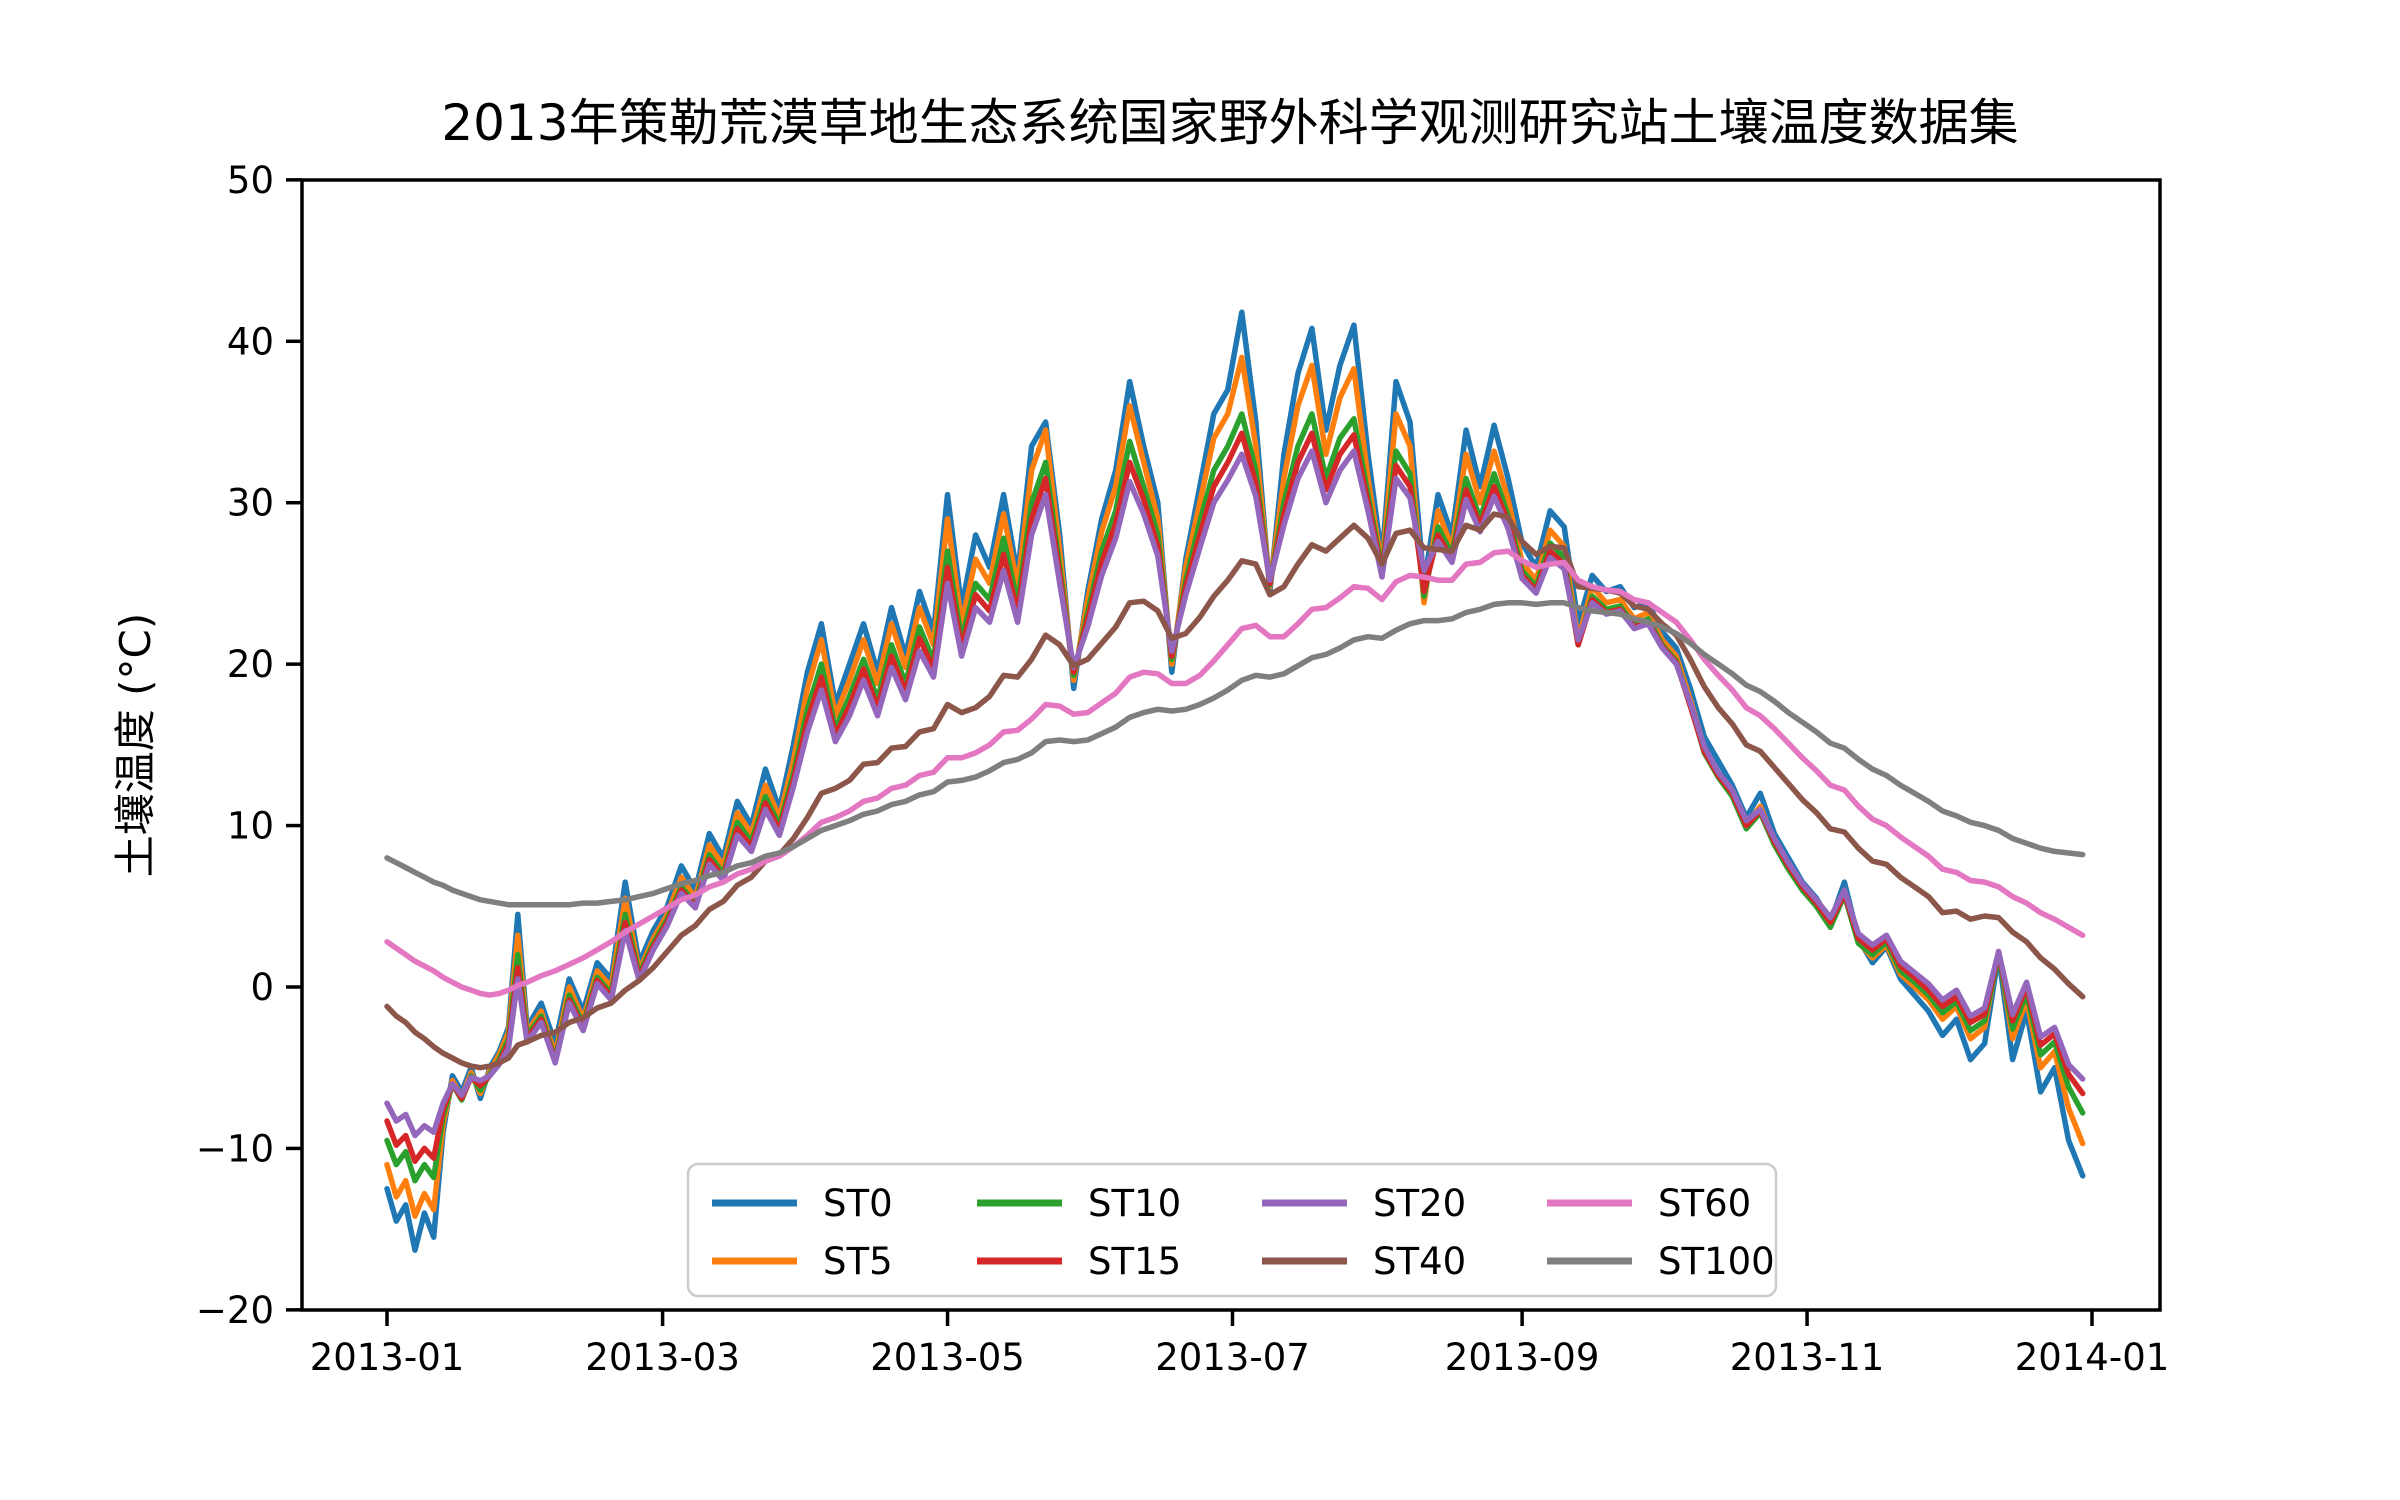 Image resolution: width=2400 pixels, height=1500 pixels. What do you see at coordinates (1364, 1203) in the screenshot?
I see `legend-entry-ST20: ST20` at bounding box center [1364, 1203].